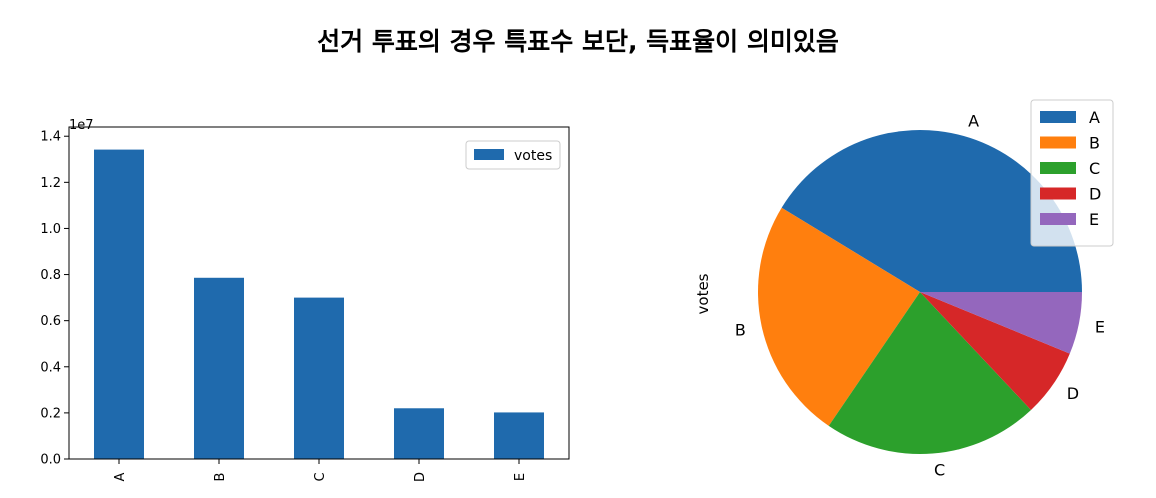 The width and height of the screenshot is (1156, 498). What do you see at coordinates (939, 470) in the screenshot?
I see `pie-label-c: C` at bounding box center [939, 470].